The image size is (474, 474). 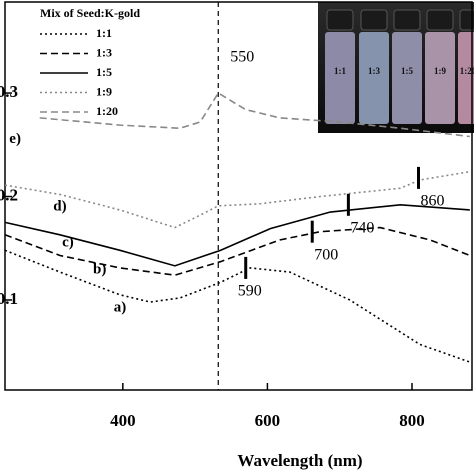 I want to click on legend-label: 1:9, so click(x=104, y=91).